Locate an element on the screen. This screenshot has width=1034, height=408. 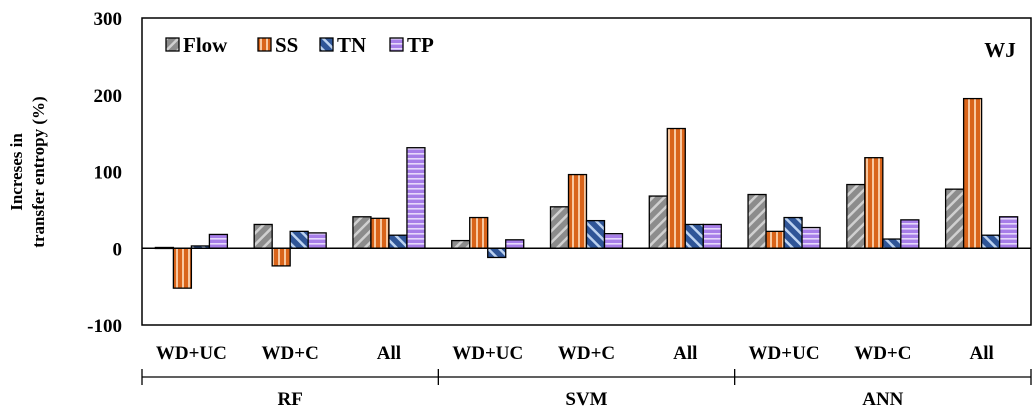
panel-annotation: WJ is located at coordinates (1000, 50).